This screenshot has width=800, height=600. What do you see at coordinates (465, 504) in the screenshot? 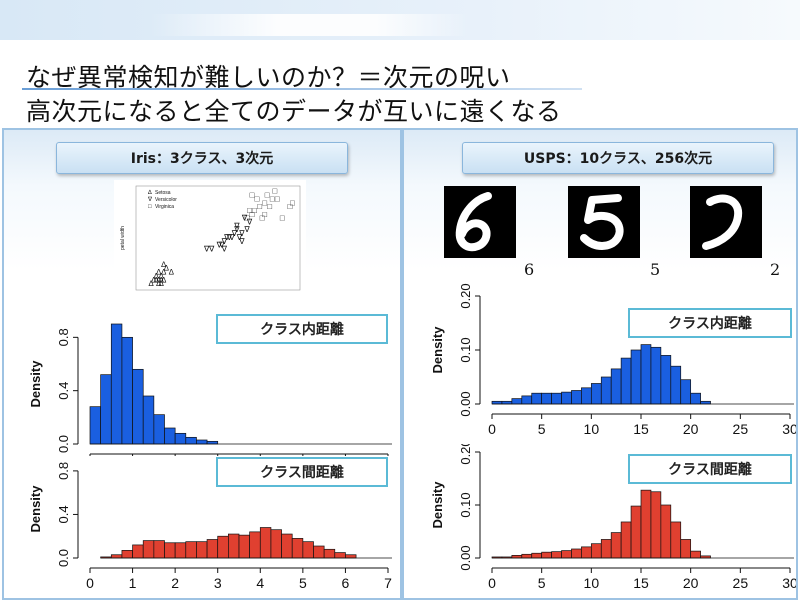
I see `y-tick-label: 0.10` at bounding box center [465, 504].